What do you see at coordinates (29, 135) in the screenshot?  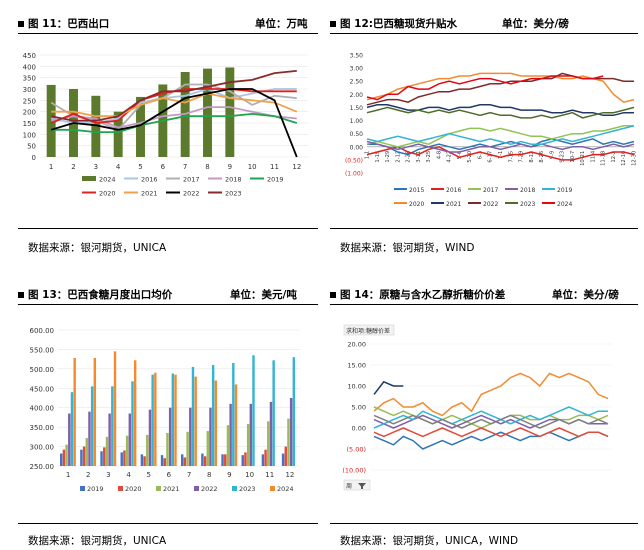 I see `y-tick-label: 100` at bounding box center [29, 135].